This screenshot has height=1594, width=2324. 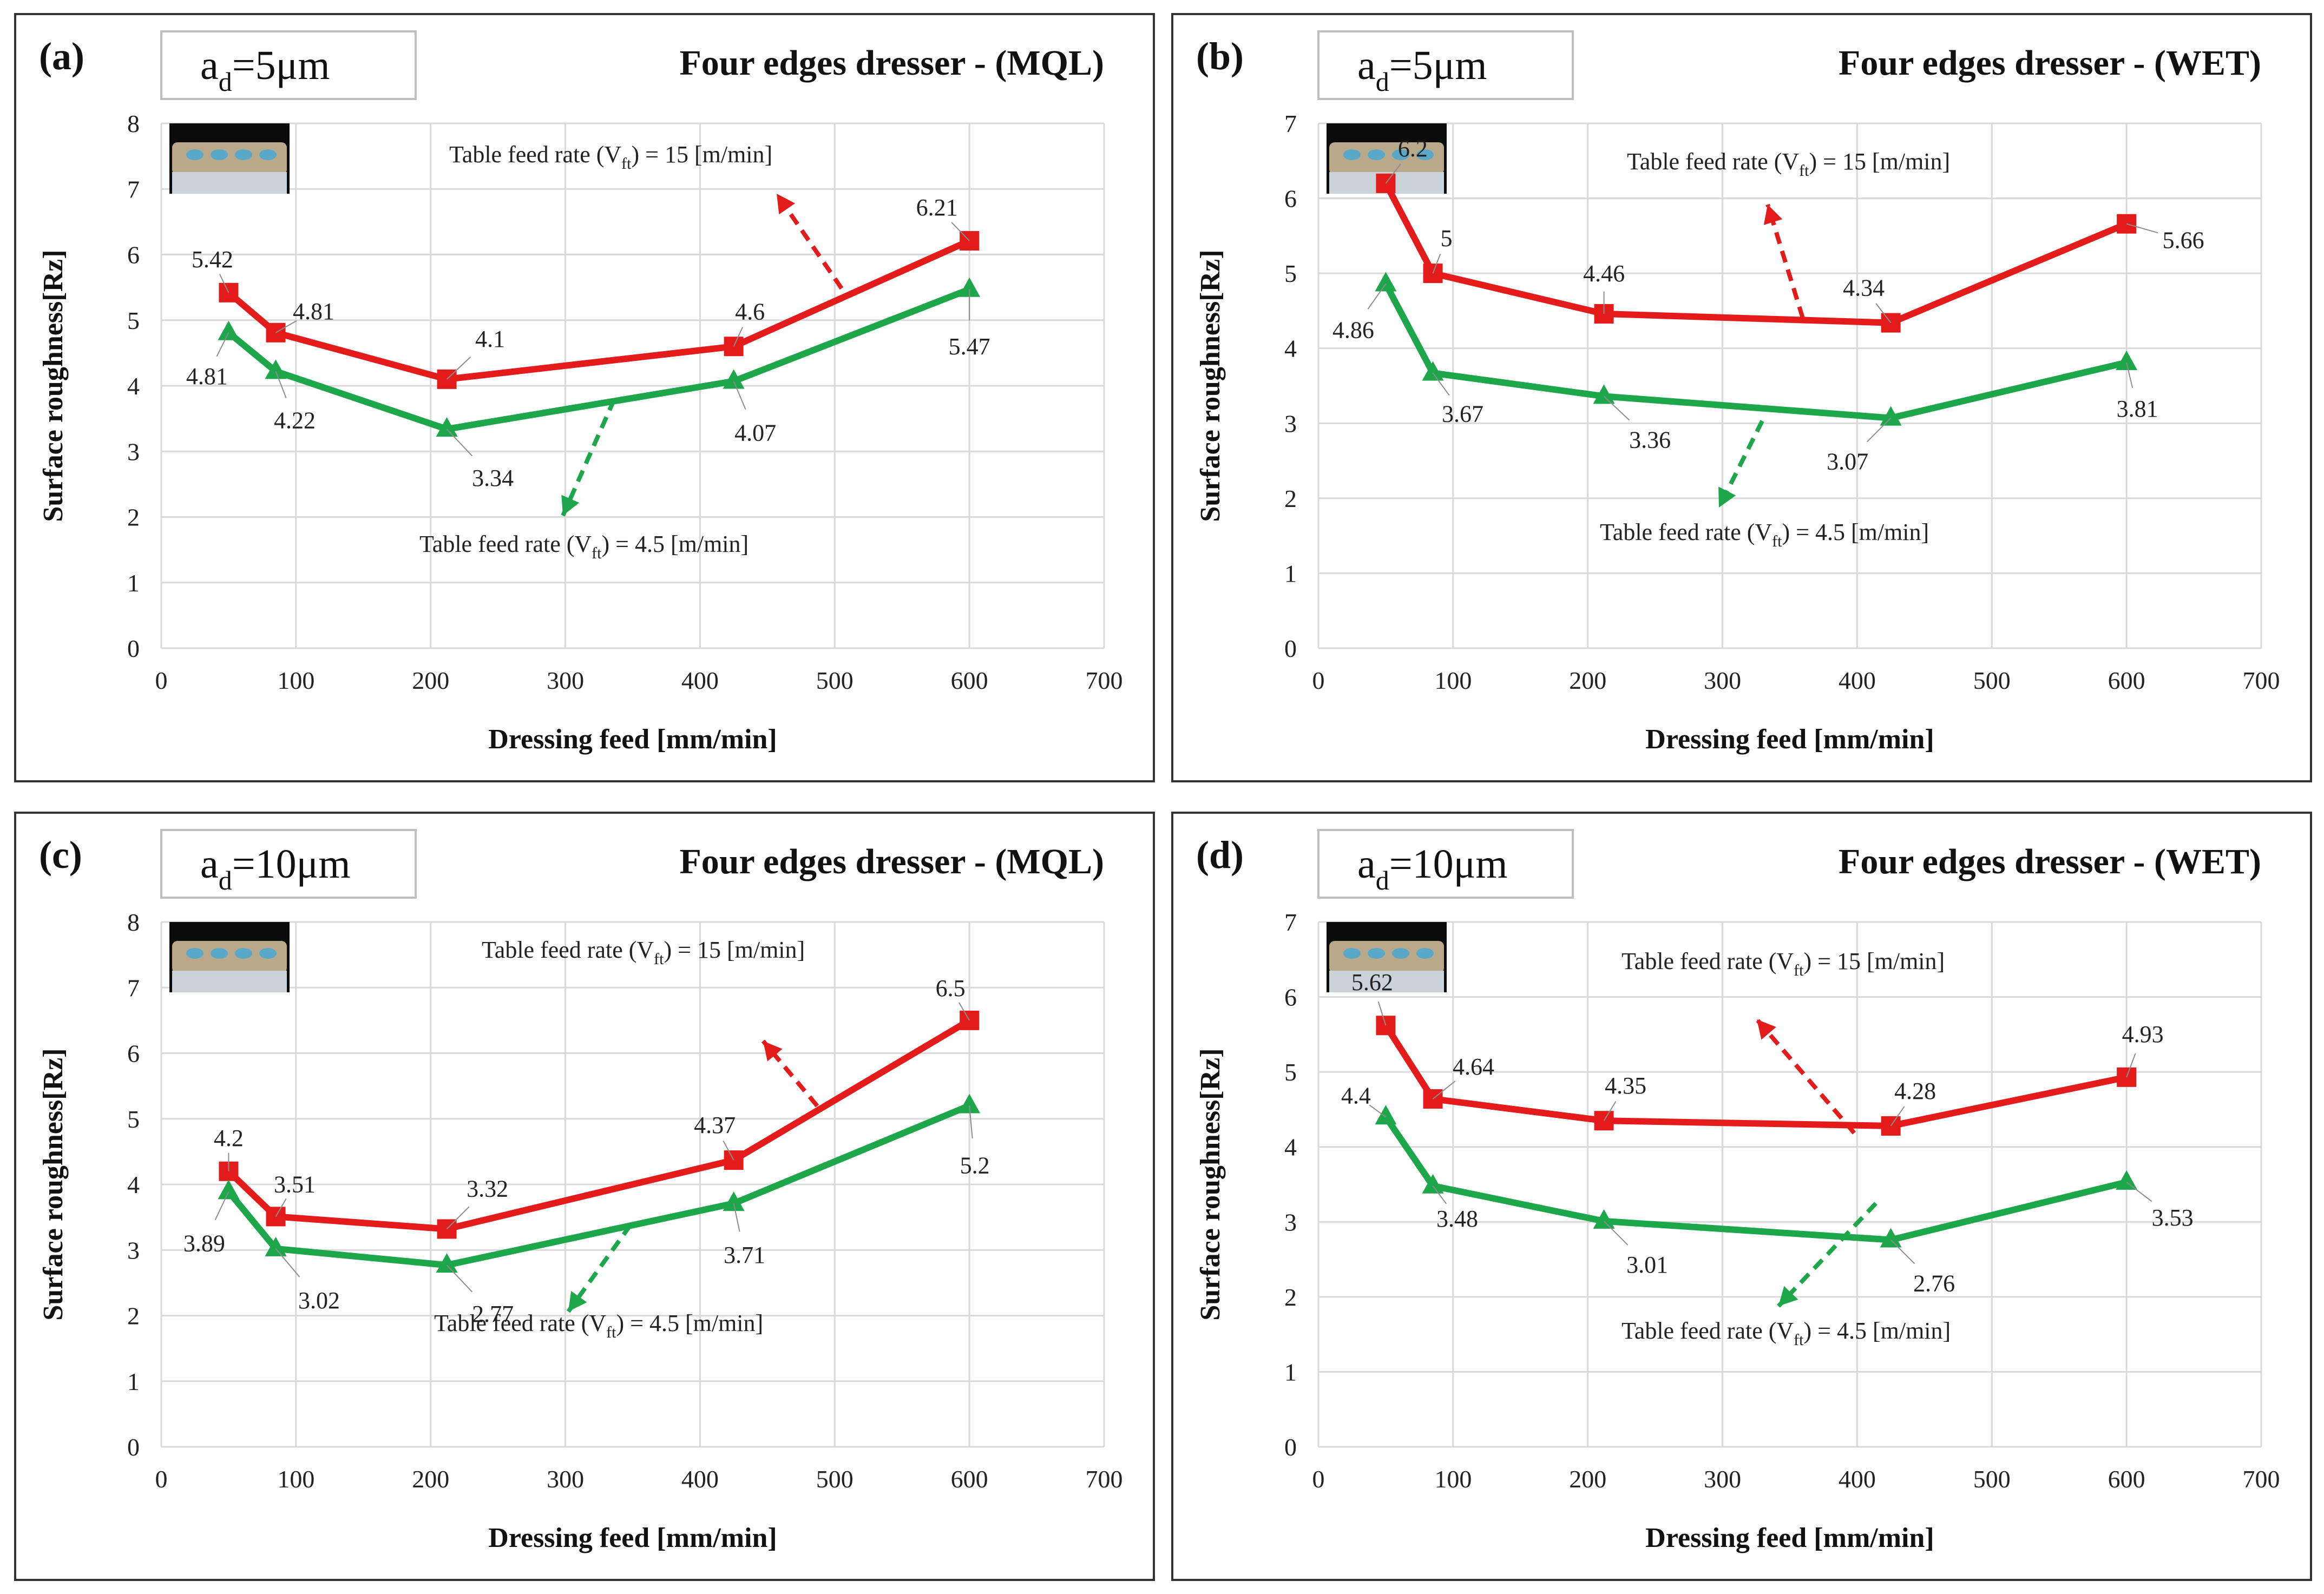 What do you see at coordinates (62, 56) in the screenshot?
I see `panel-label: (a)` at bounding box center [62, 56].